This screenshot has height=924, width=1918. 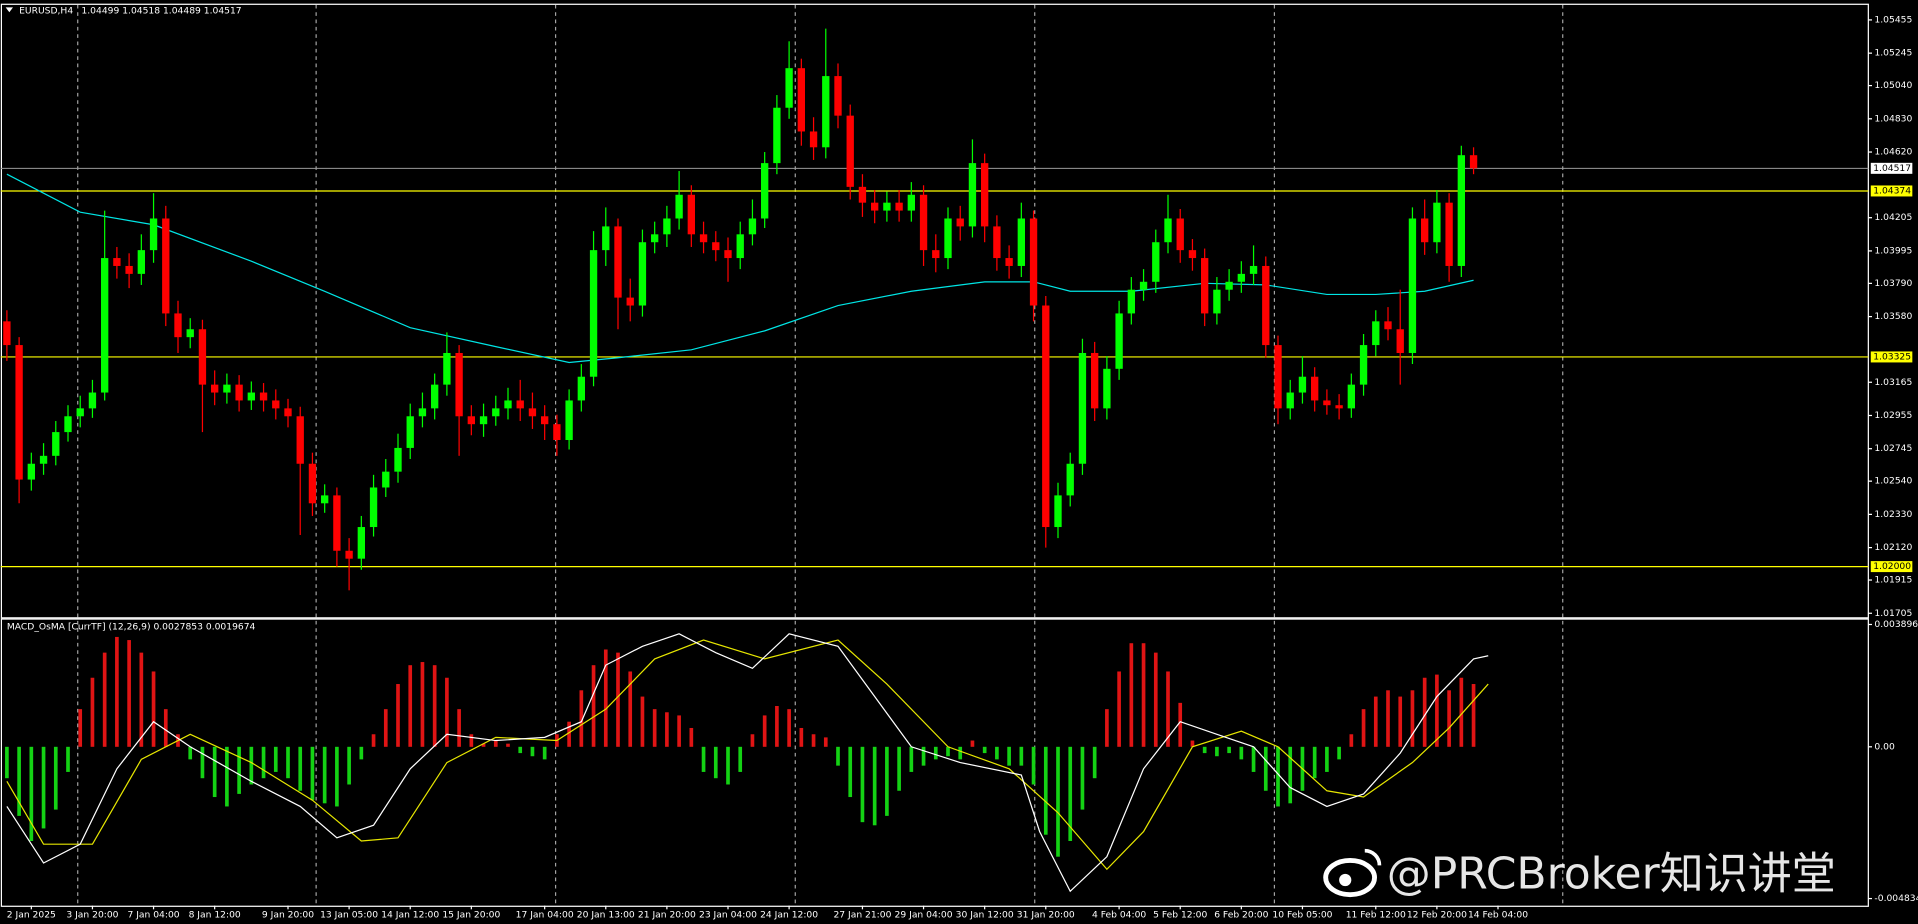 I want to click on y-tick-label: 1.02955, so click(x=1893, y=415).